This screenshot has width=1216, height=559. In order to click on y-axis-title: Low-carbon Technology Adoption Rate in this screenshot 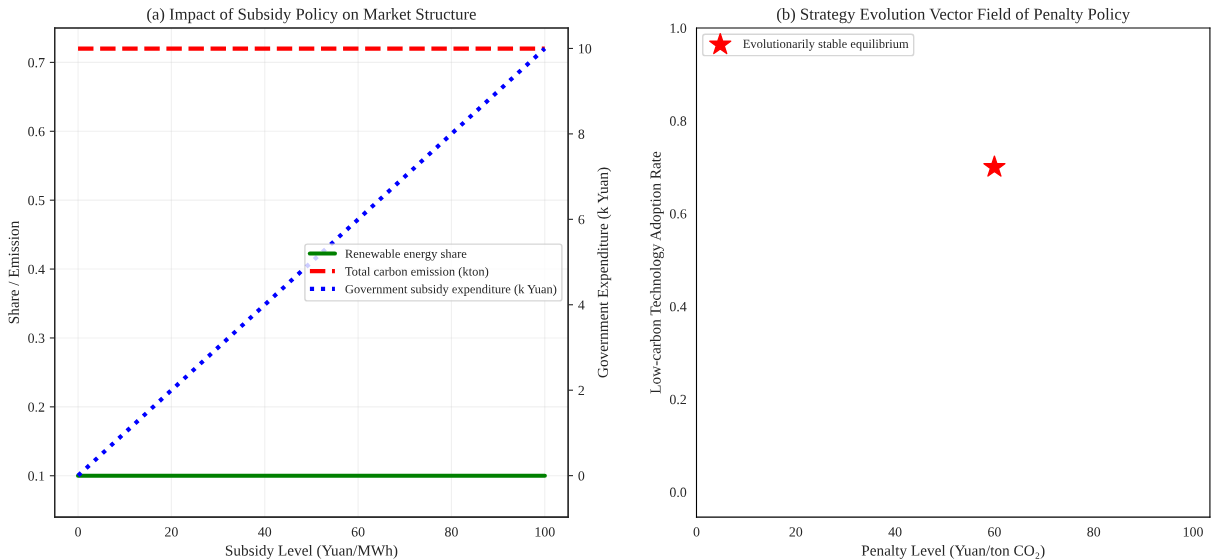, I will do `click(656, 272)`.